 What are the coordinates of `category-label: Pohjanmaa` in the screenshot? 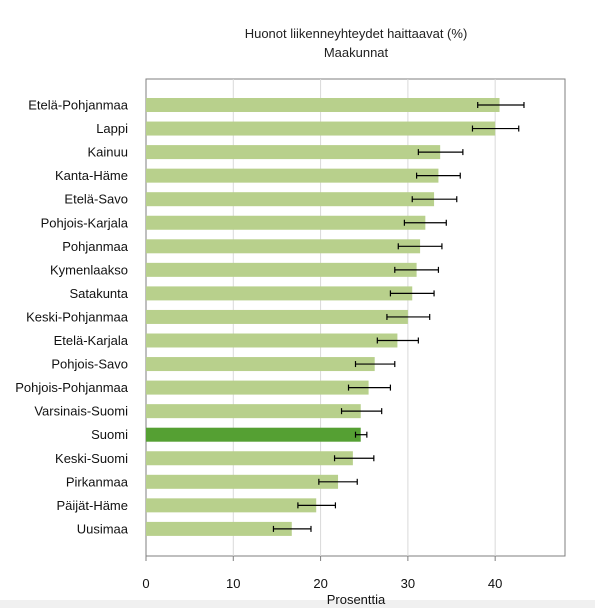 It's located at (95, 246).